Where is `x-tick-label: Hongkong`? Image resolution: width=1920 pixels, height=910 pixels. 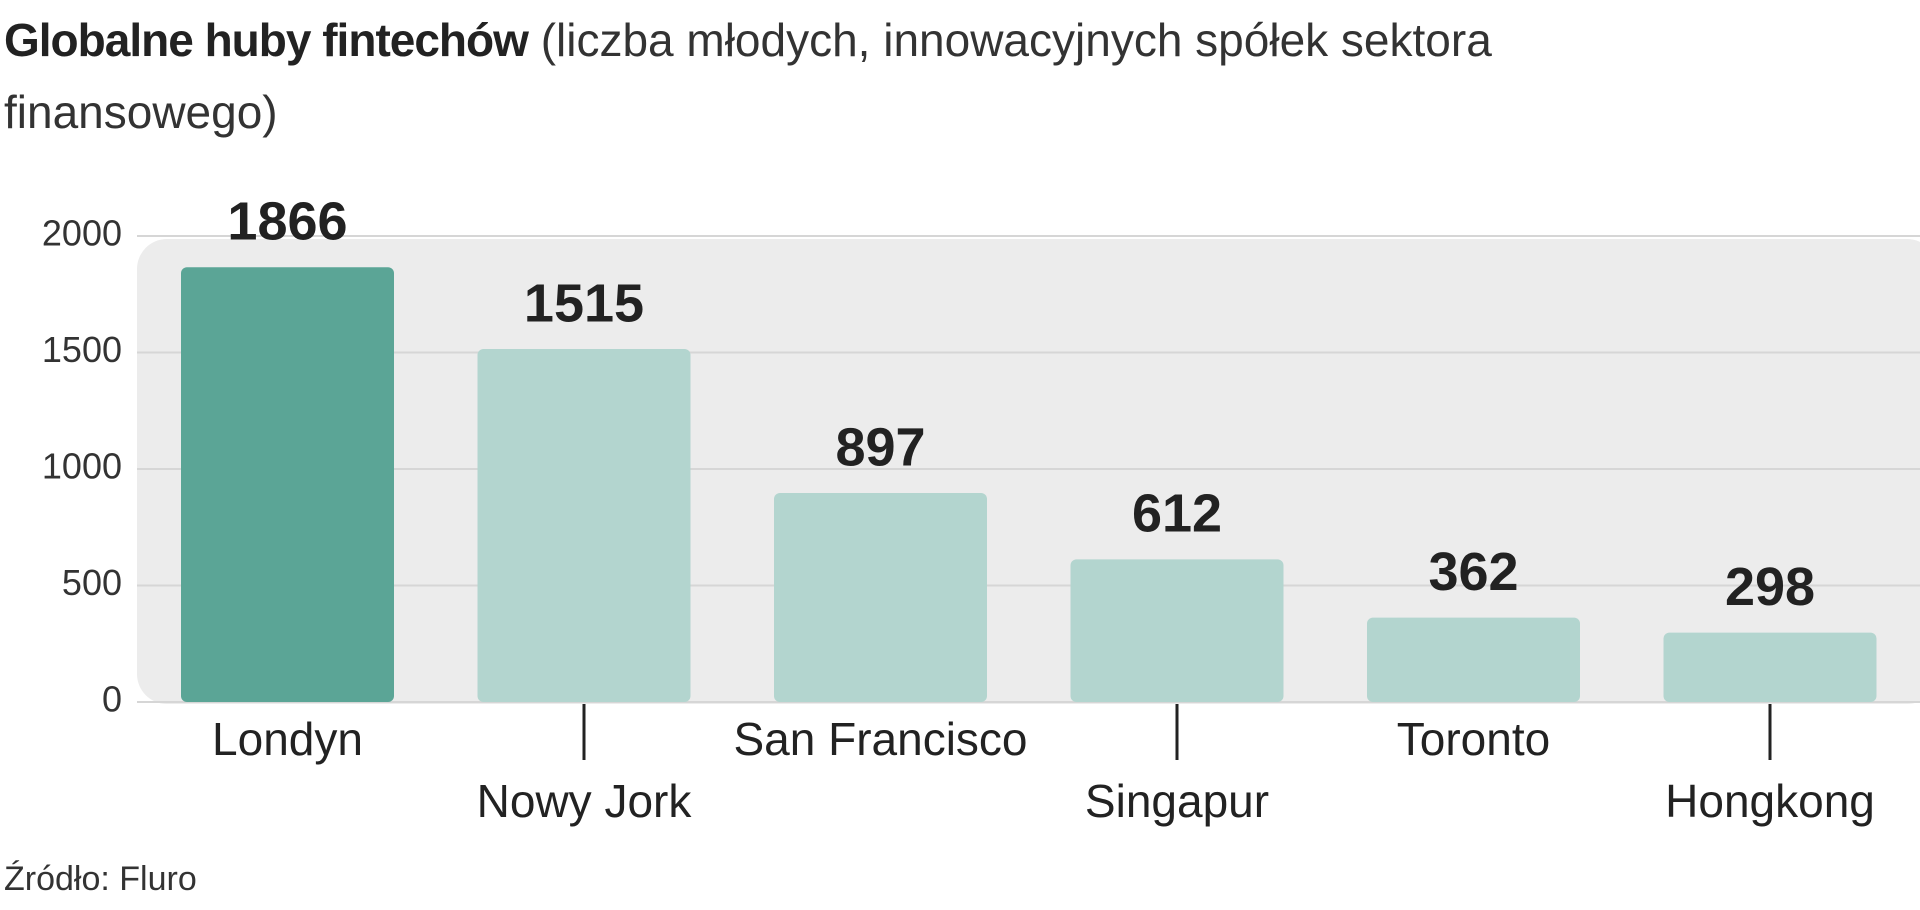 x-tick-label: Hongkong is located at coordinates (1770, 801).